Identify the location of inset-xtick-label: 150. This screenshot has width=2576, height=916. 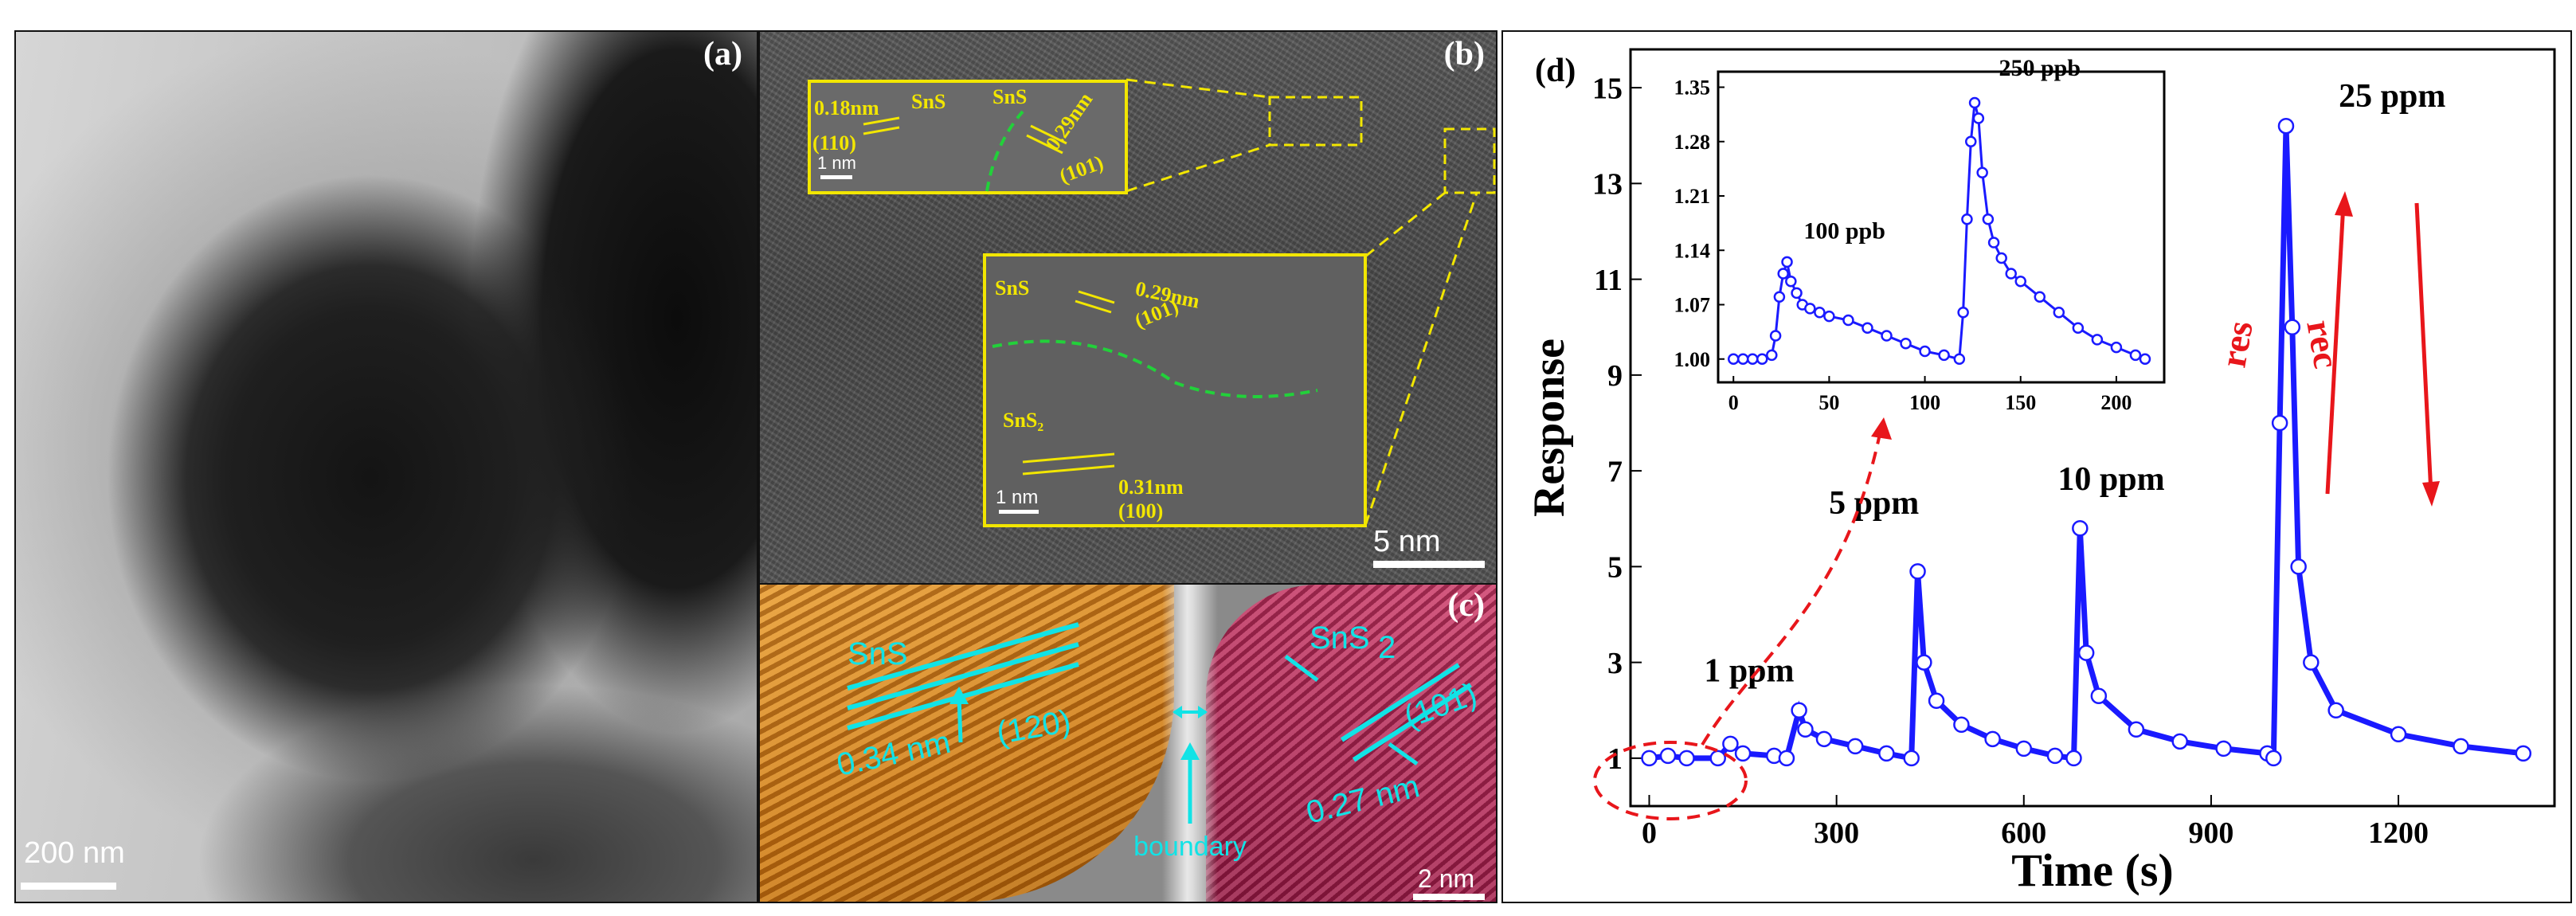
(2020, 402).